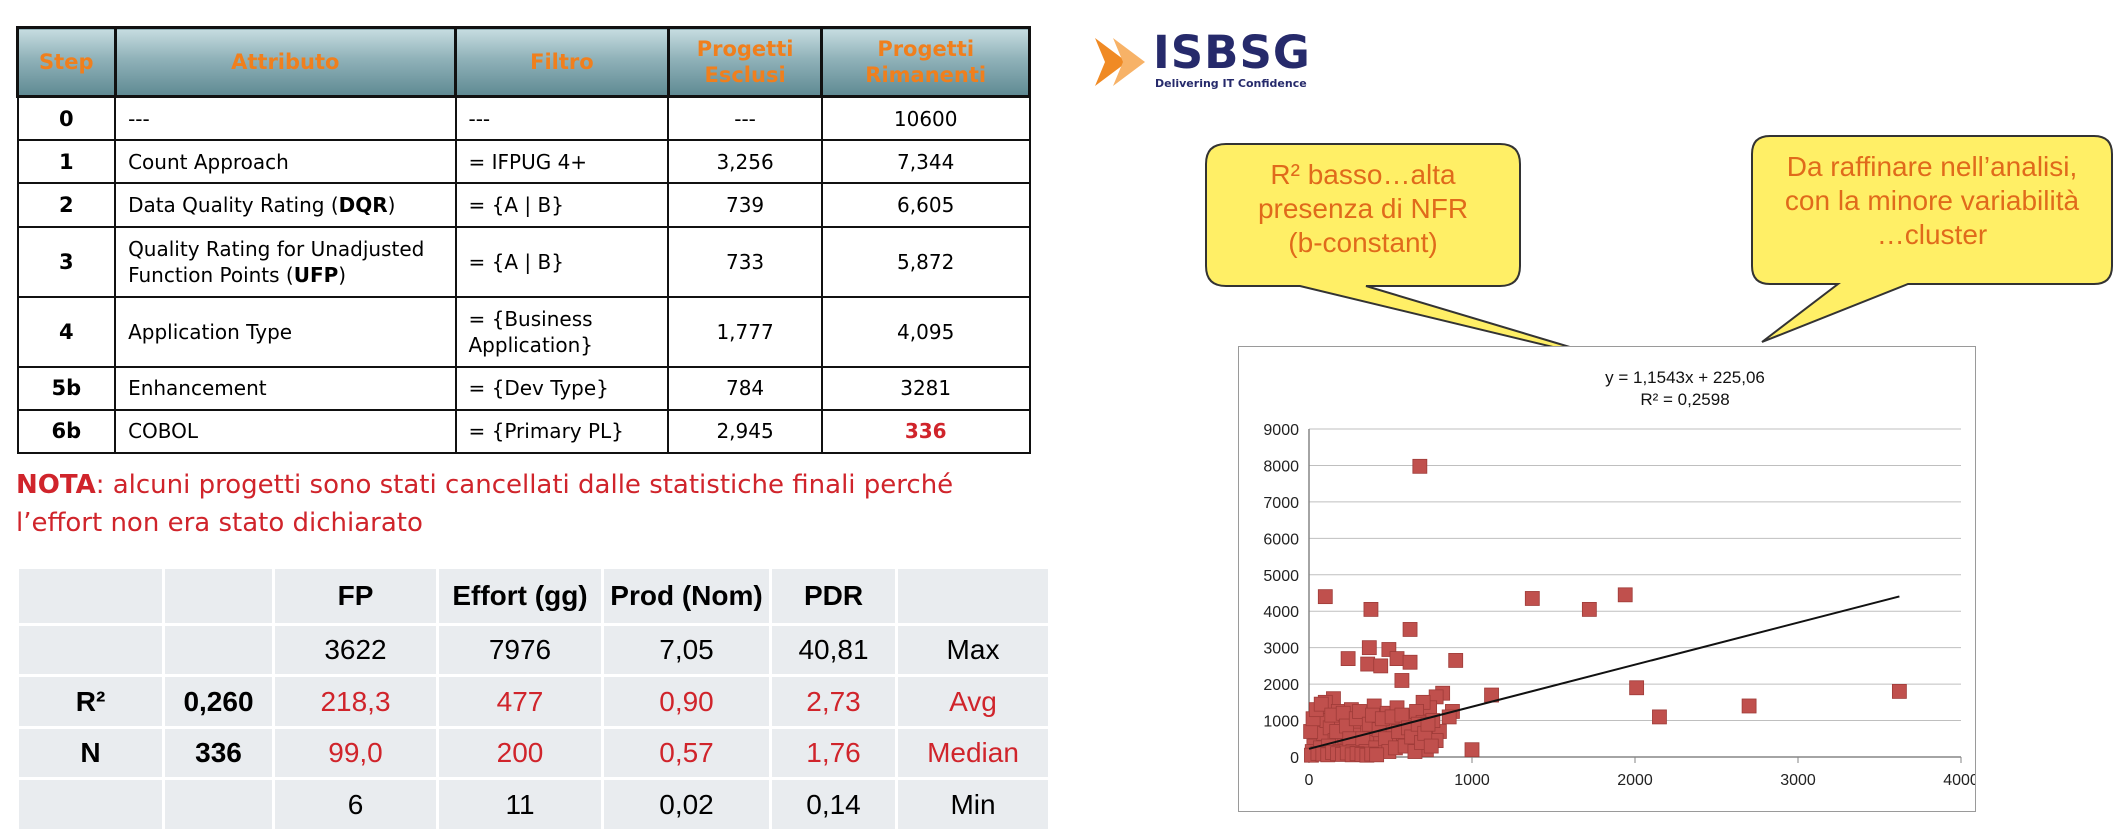 Image resolution: width=2120 pixels, height=832 pixels. Describe the element at coordinates (520, 804) in the screenshot. I see `stats-effort: 11` at that location.